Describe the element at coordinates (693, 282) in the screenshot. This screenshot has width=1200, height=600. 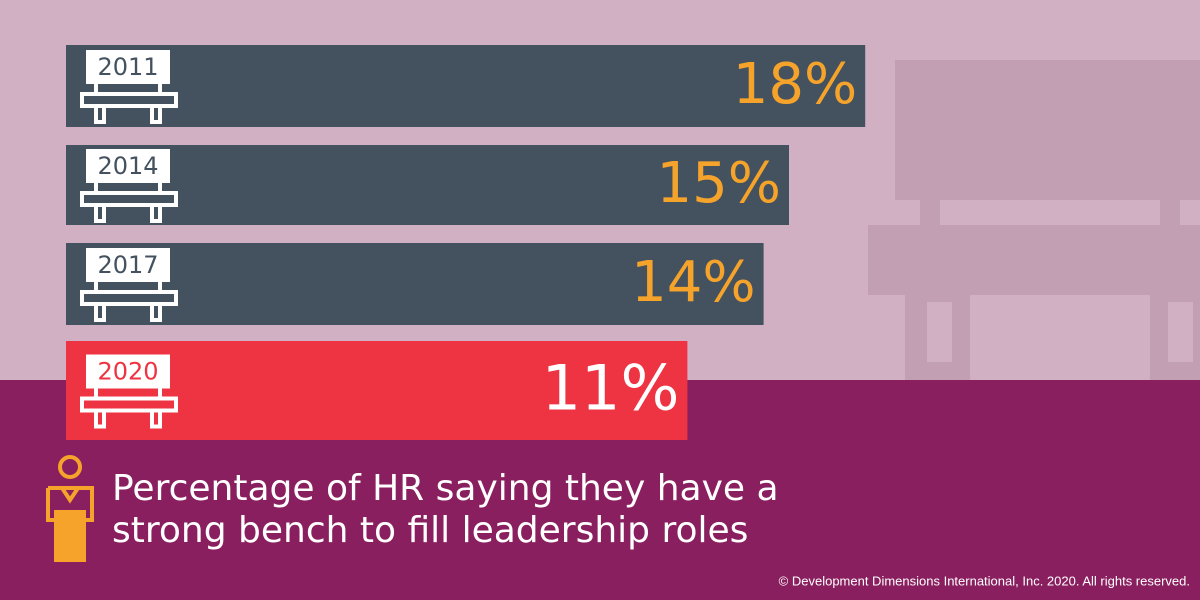
I see `value-label: 14%` at that location.